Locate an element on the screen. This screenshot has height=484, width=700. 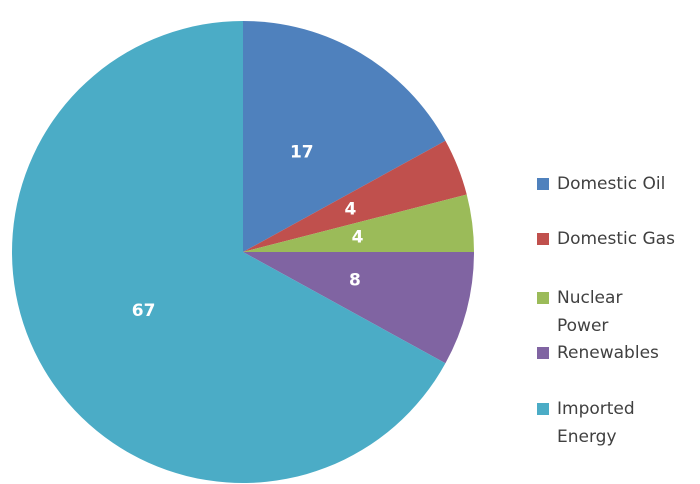
legend-label: Imported Energy is located at coordinates (596, 423).